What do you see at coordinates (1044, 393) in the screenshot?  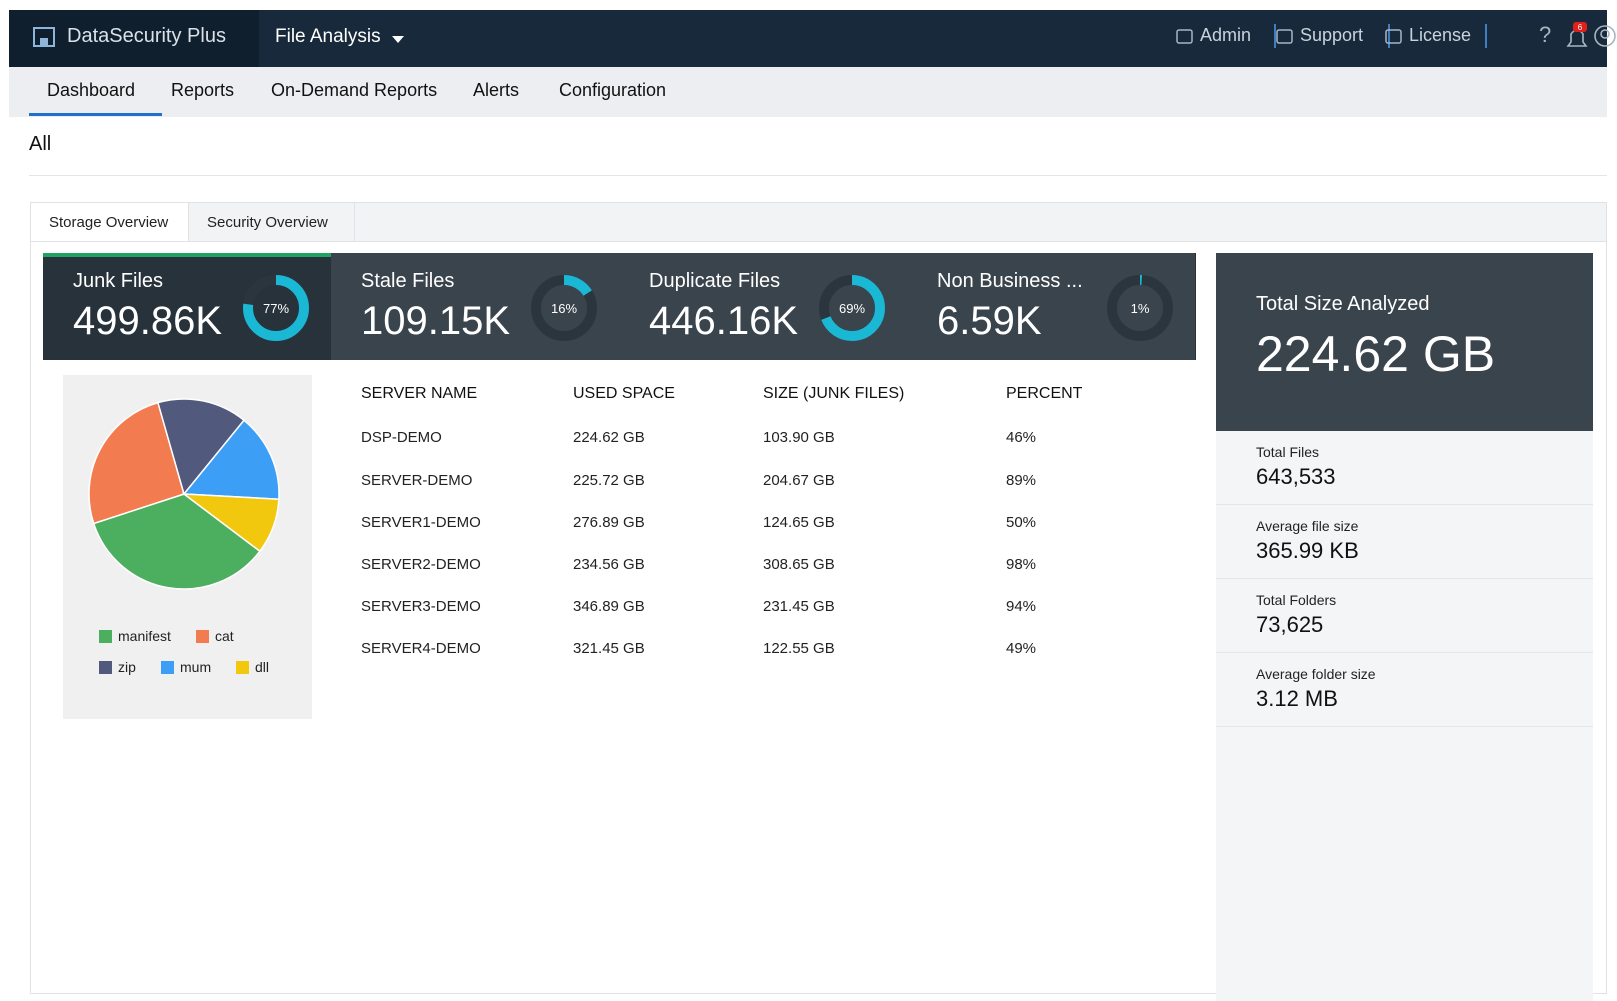 I see `table-header: PERCENT` at bounding box center [1044, 393].